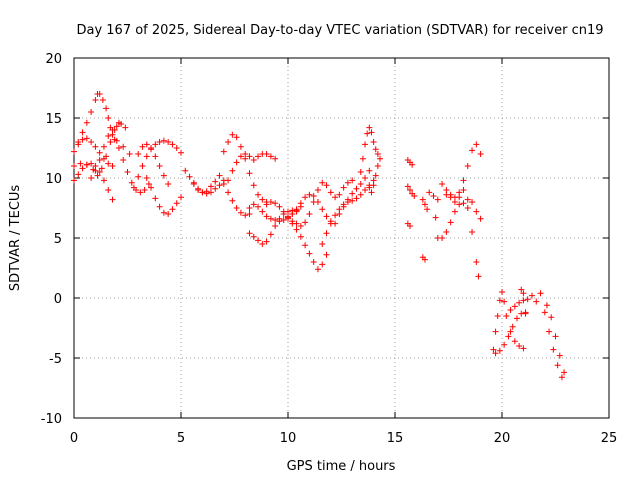 The height and width of the screenshot is (480, 640). What do you see at coordinates (51, 239) in the screenshot?
I see `y-tick-labels: -10 -5 0 5 10 15 20` at bounding box center [51, 239].